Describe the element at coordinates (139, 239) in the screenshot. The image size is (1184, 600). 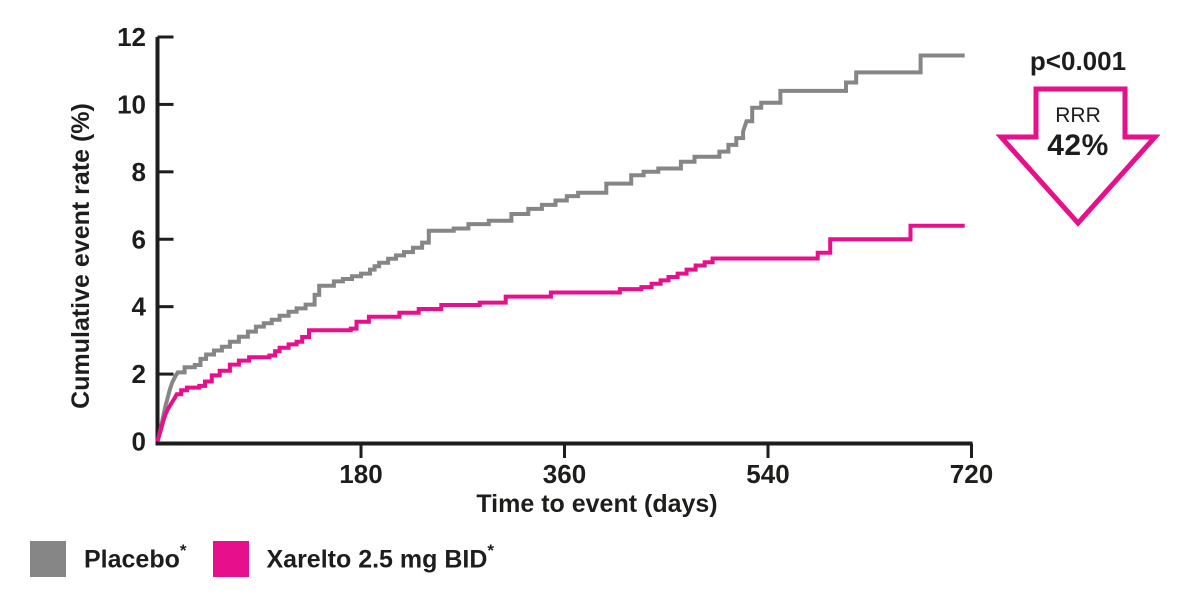
I see `y-tick-label: 6` at that location.